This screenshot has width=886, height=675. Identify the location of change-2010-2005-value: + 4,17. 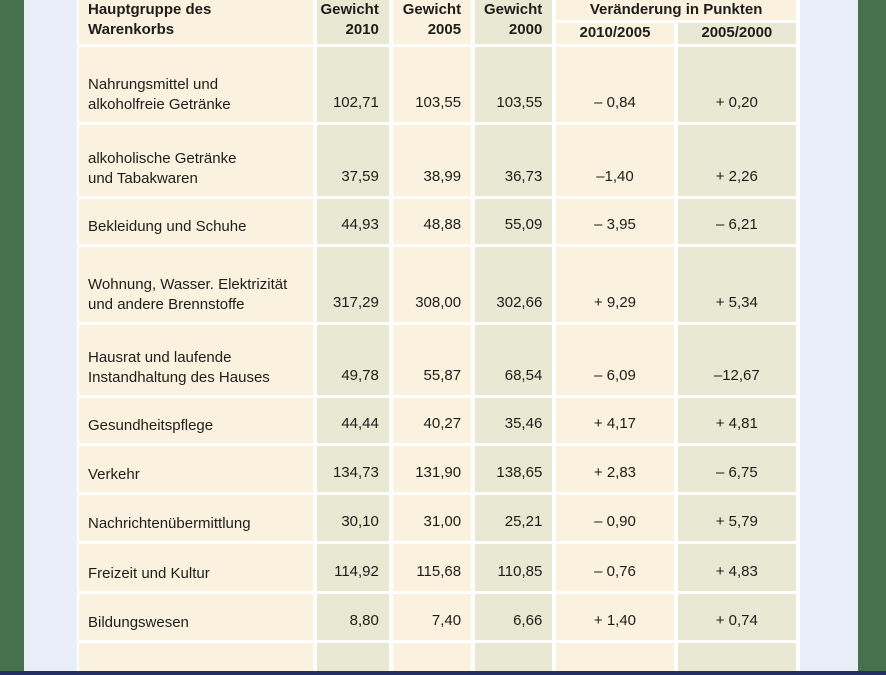
(615, 420).